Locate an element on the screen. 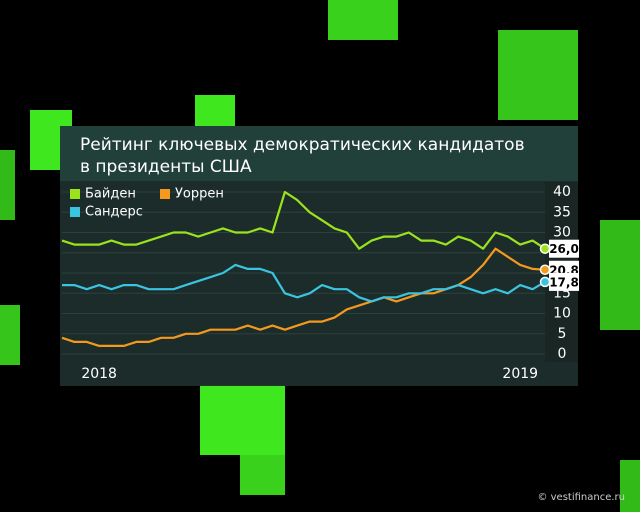 This screenshot has height=512, width=640. chart-title: в президенты США is located at coordinates (166, 167).